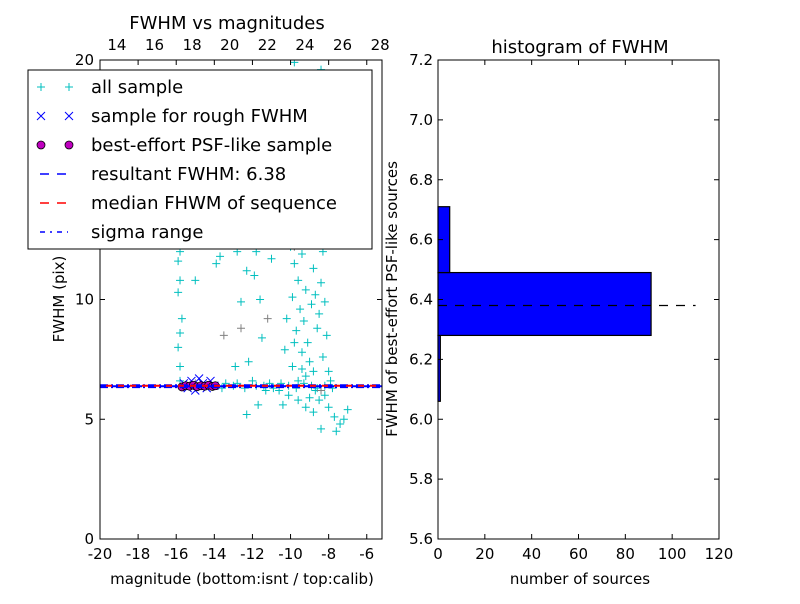 The image size is (800, 604). Describe the element at coordinates (89, 419) in the screenshot. I see `y-tick-label: 5` at that location.